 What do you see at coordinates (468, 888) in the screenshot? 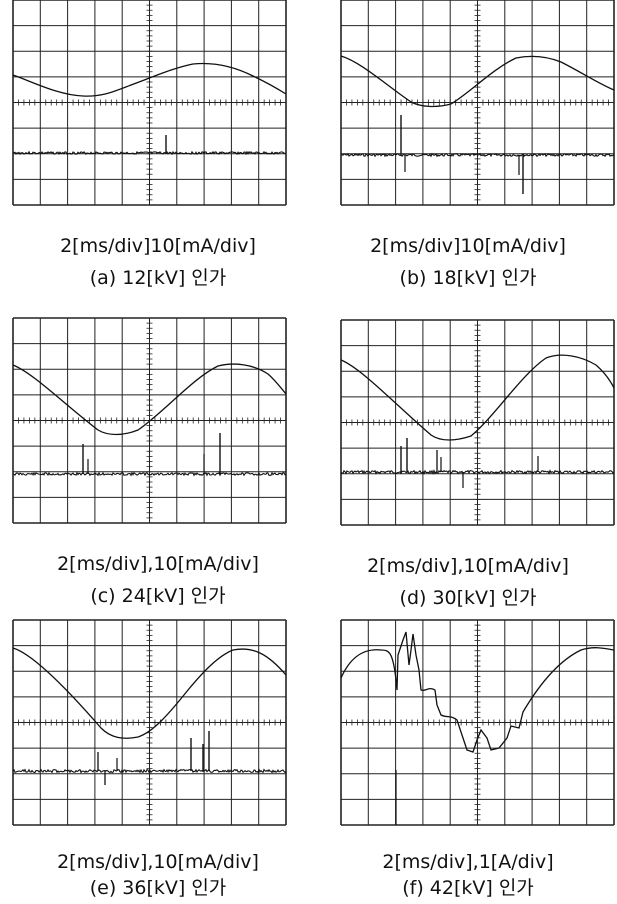
I see `caption-f: (f) 42[kV] 인가` at bounding box center [468, 888].